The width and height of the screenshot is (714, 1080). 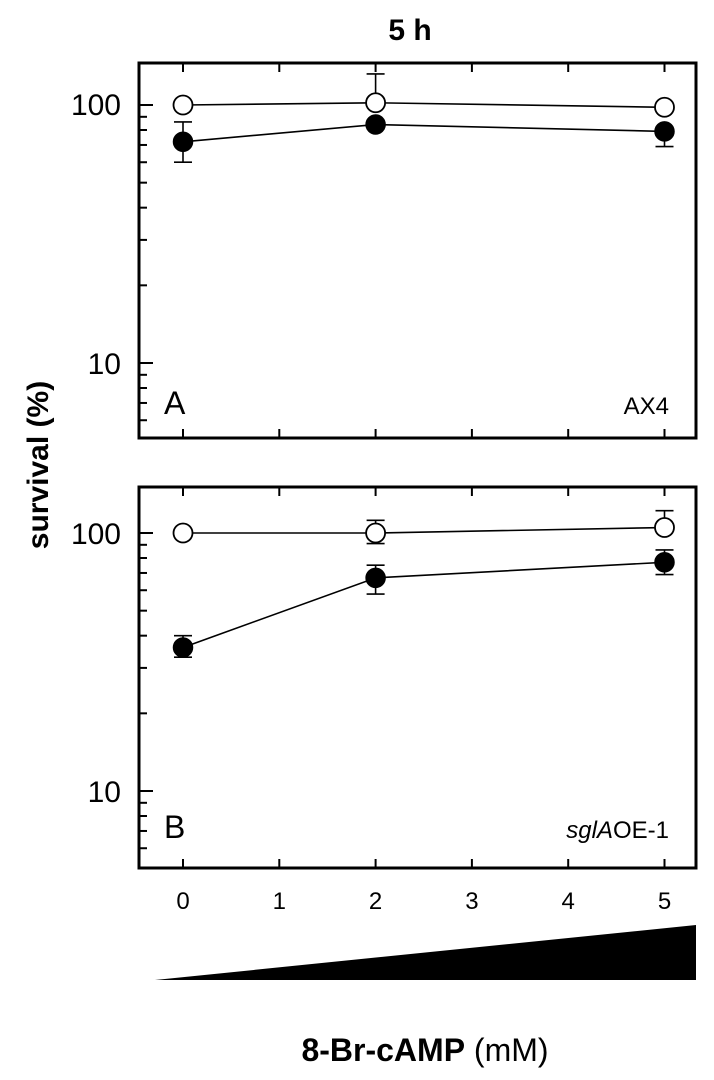 I want to click on panel-b-letter: B, so click(x=174, y=827).